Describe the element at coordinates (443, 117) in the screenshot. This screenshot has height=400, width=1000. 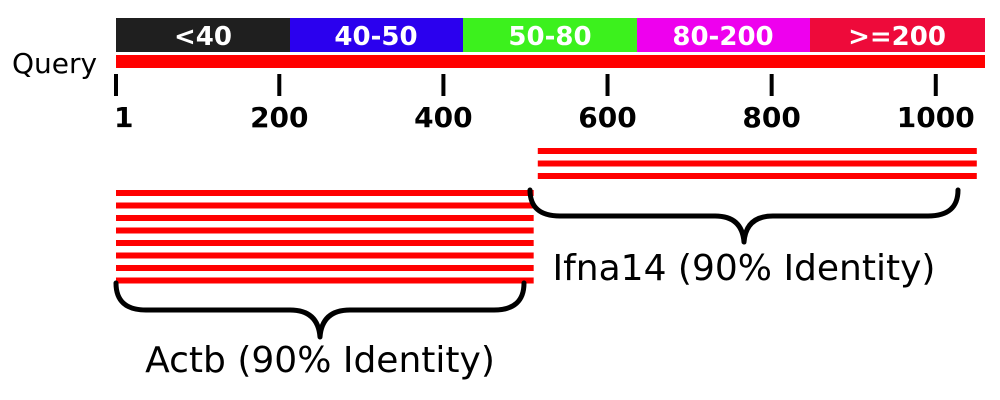
I see `axis-tick-label-2: 400` at that location.